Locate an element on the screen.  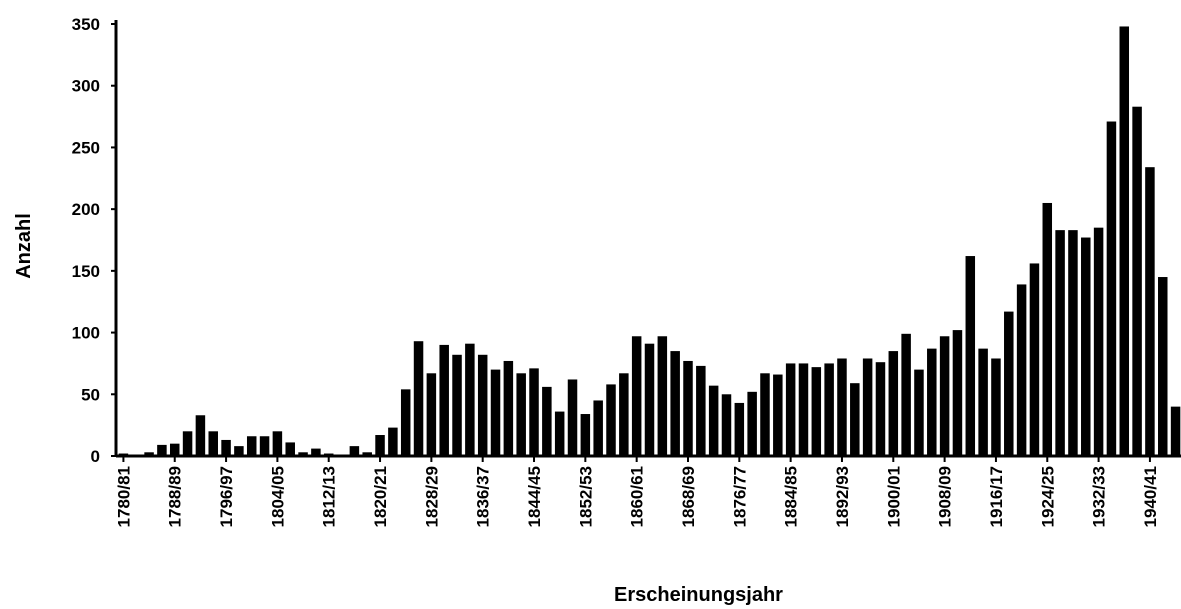
bar-1802/03 is located at coordinates (264, 446).